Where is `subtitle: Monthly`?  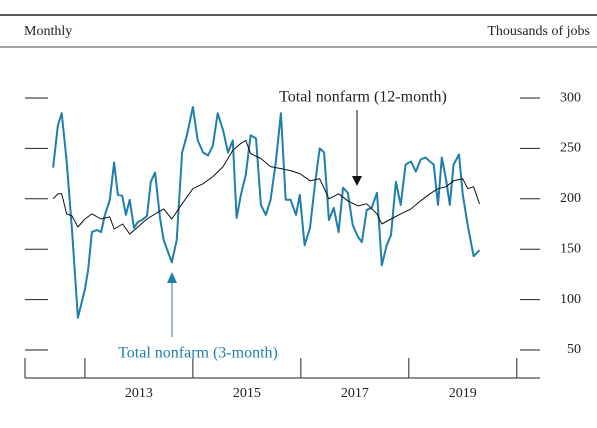
subtitle: Monthly is located at coordinates (48, 31).